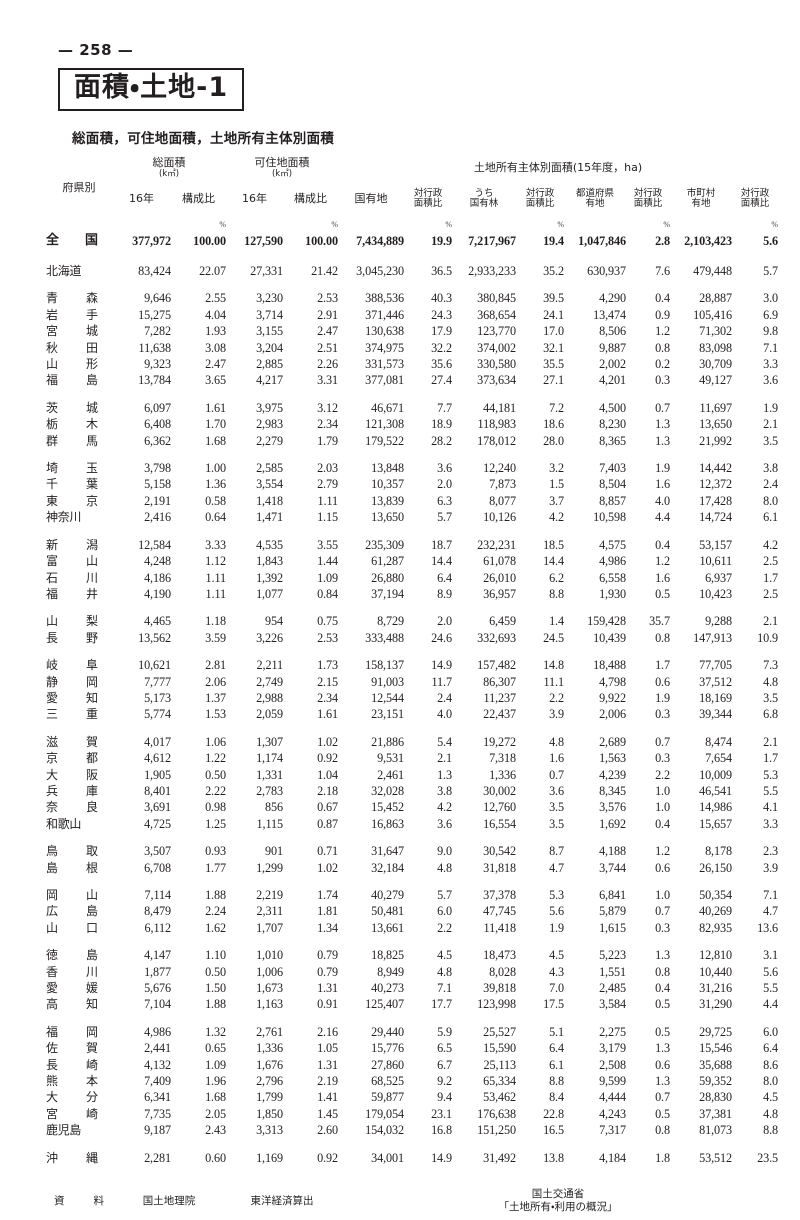  What do you see at coordinates (771, 468) in the screenshot?
I see `table-cell-value: 3.8` at bounding box center [771, 468].